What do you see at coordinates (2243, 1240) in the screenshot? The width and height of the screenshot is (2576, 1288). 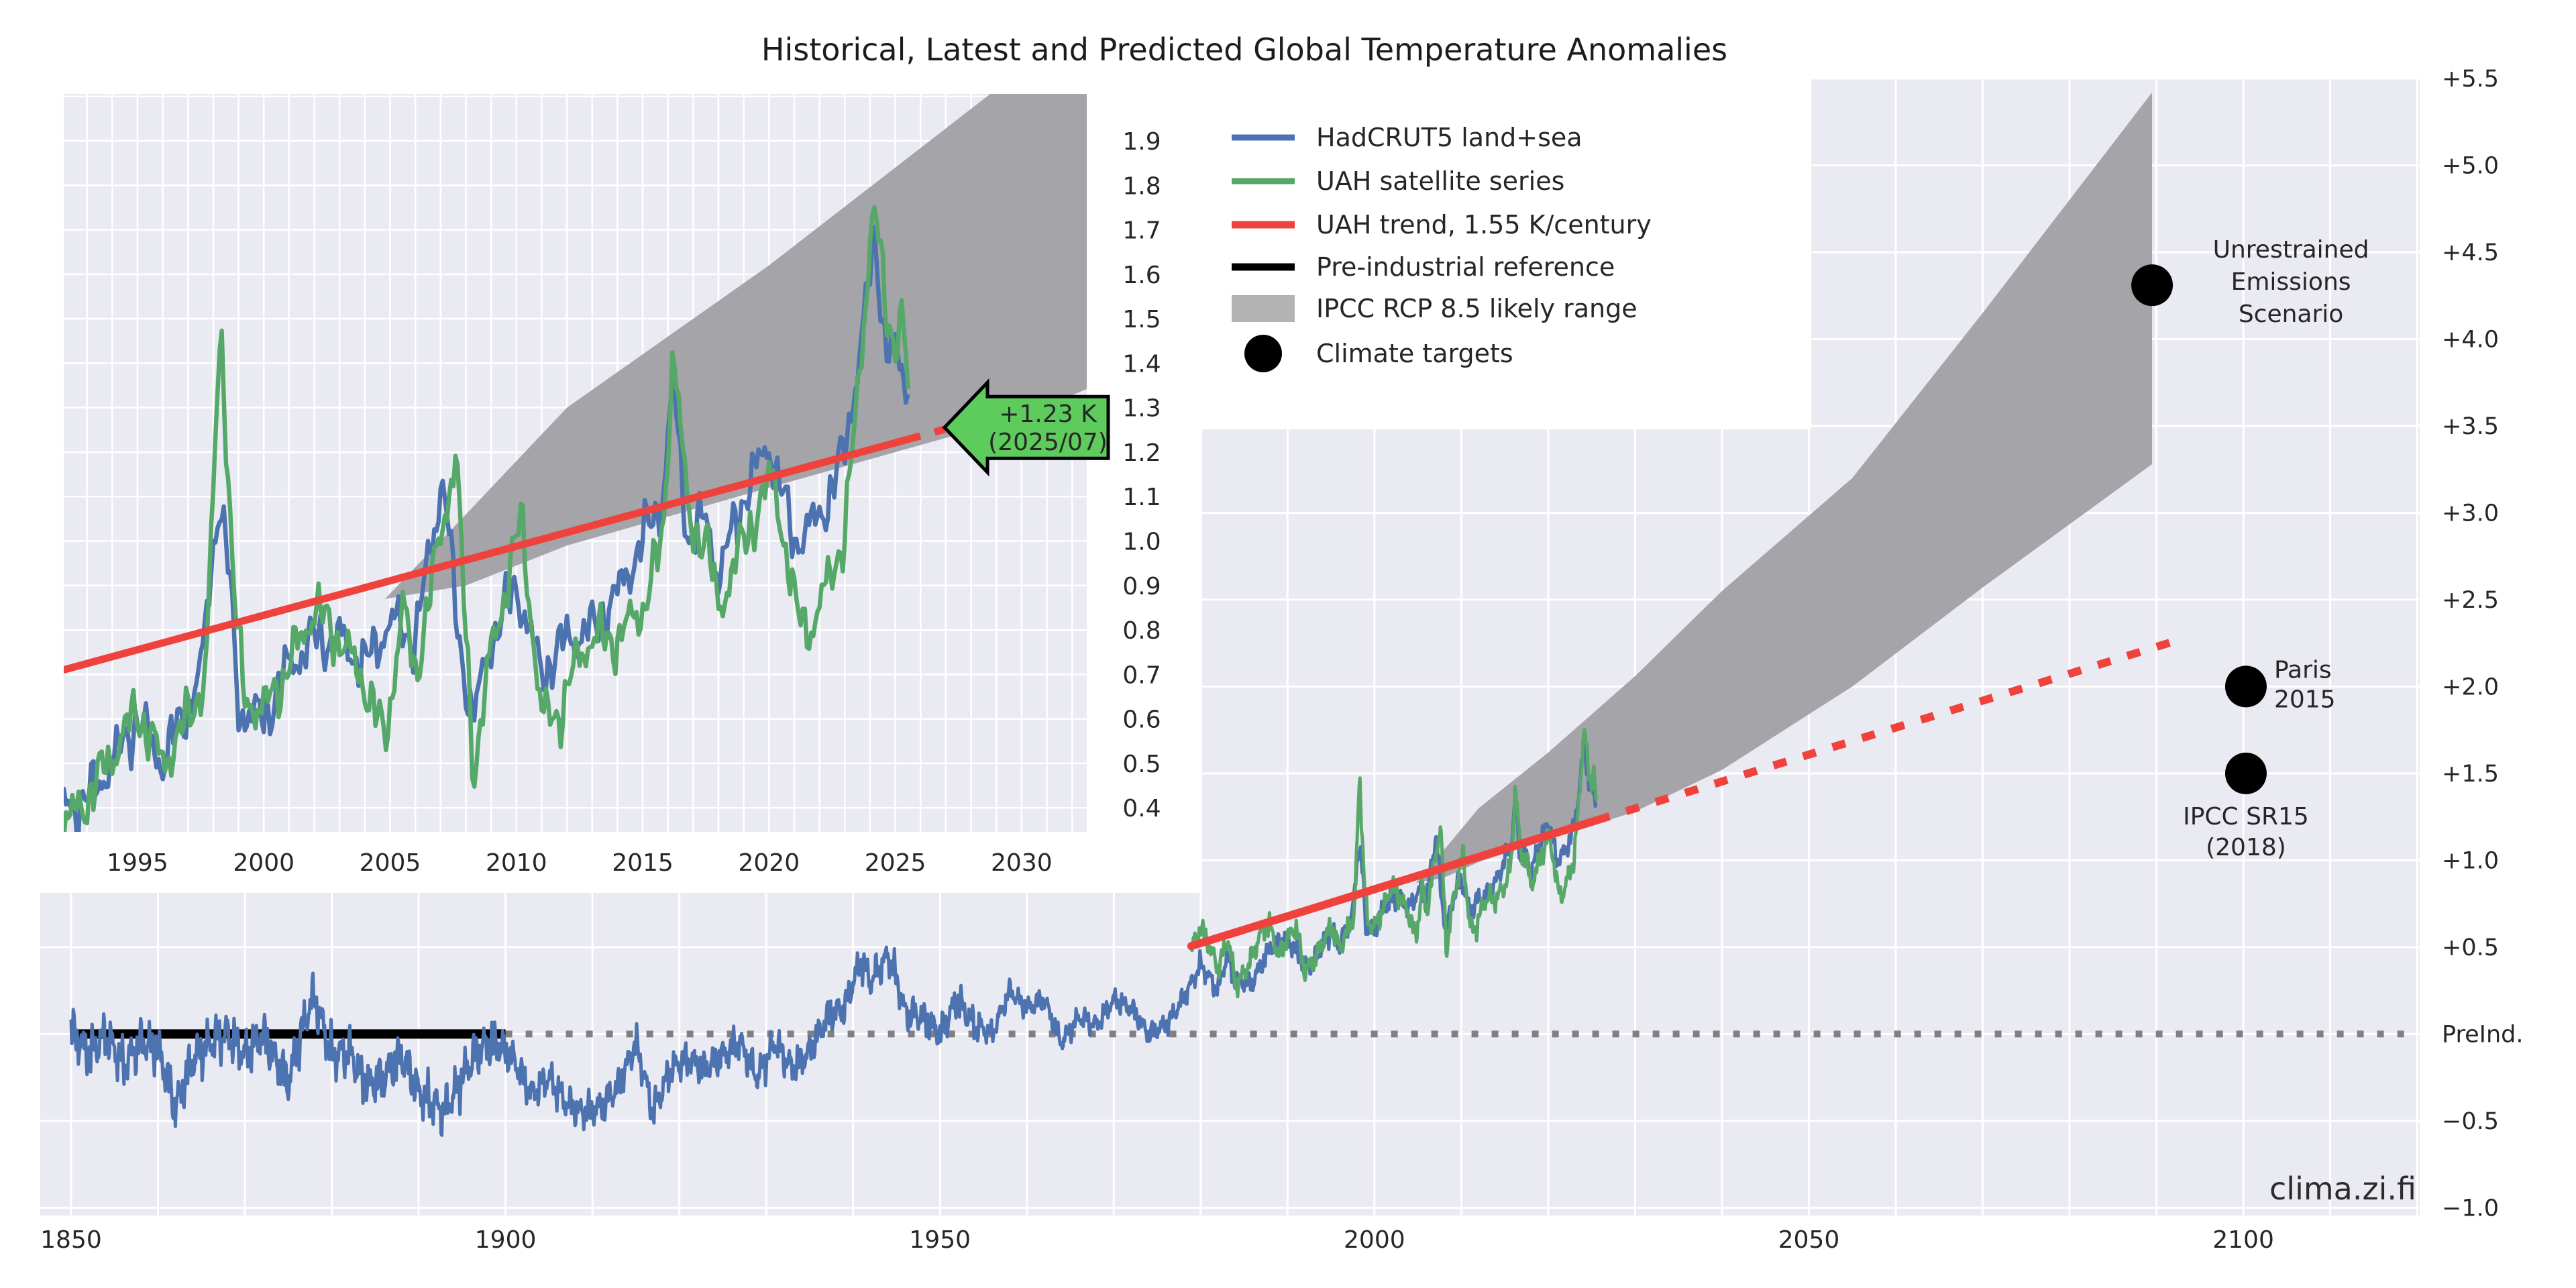 I see `main-x-tick-label: 2100` at bounding box center [2243, 1240].